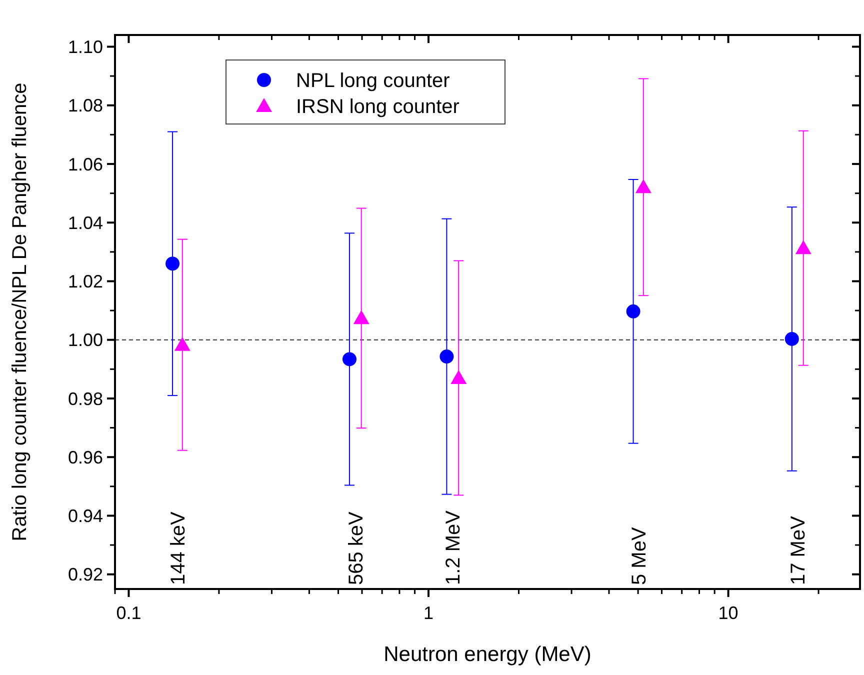  Describe the element at coordinates (85, 340) in the screenshot. I see `y-tick-label: 1.00` at that location.